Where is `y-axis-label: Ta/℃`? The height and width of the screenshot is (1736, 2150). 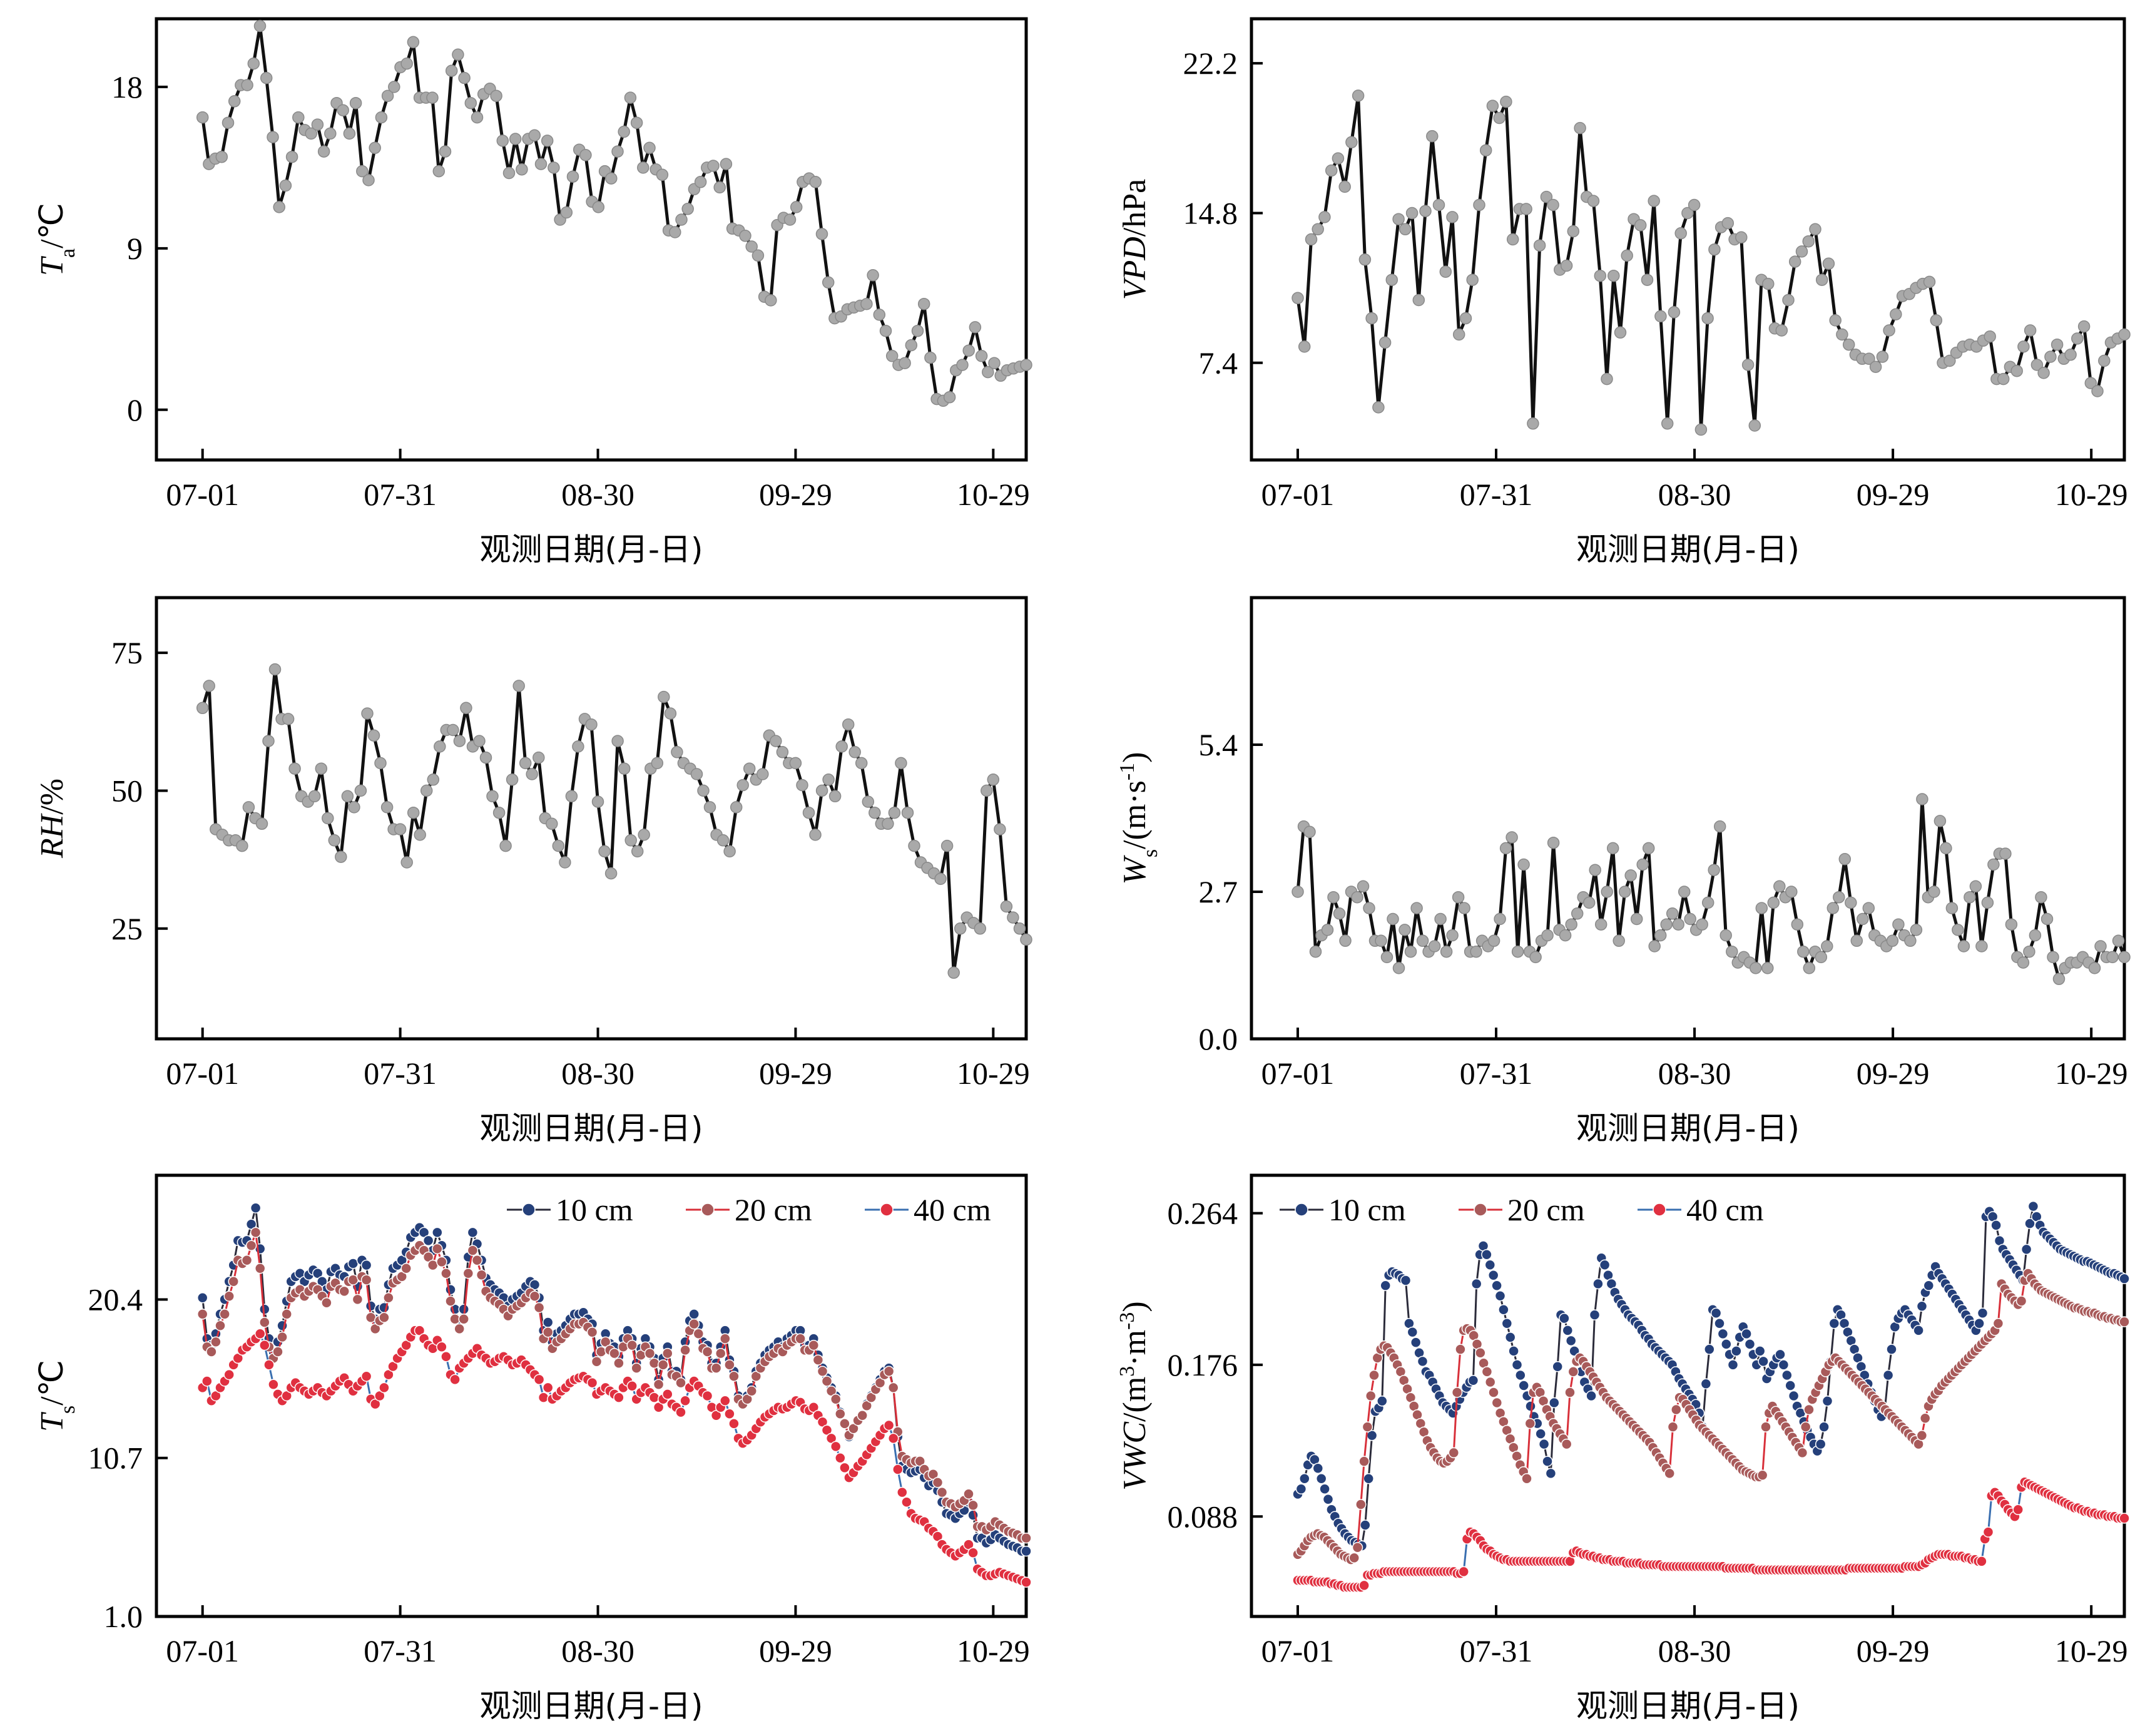 y-axis-label: Ta/℃ is located at coordinates (56, 239).